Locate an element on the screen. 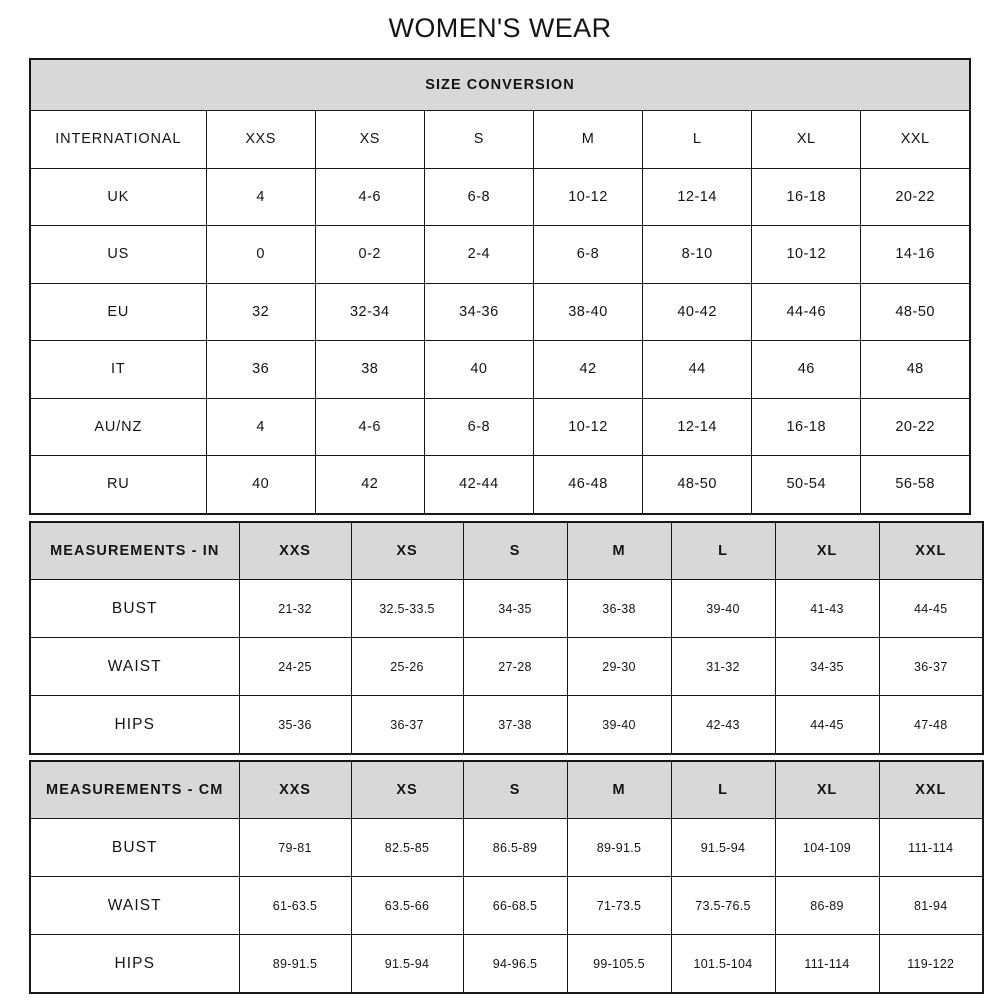 Image resolution: width=1000 pixels, height=1000 pixels. cell-cm-bust-l: 91.5-94 is located at coordinates (723, 847).